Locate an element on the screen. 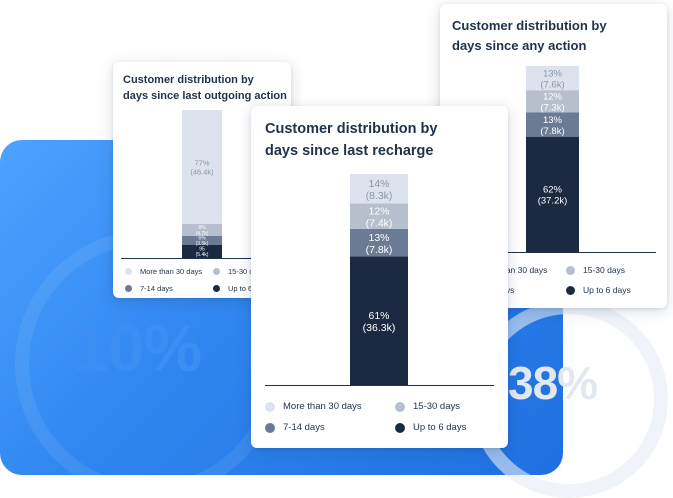  data-label-percent: 62% is located at coordinates (553, 190).